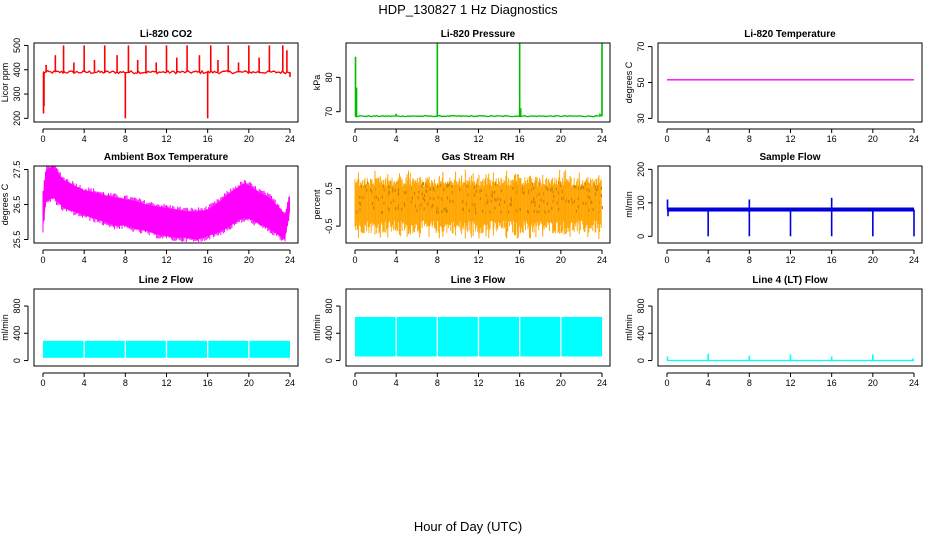 The image size is (936, 540). I want to click on y-tick-label: 200, so click(641, 169).